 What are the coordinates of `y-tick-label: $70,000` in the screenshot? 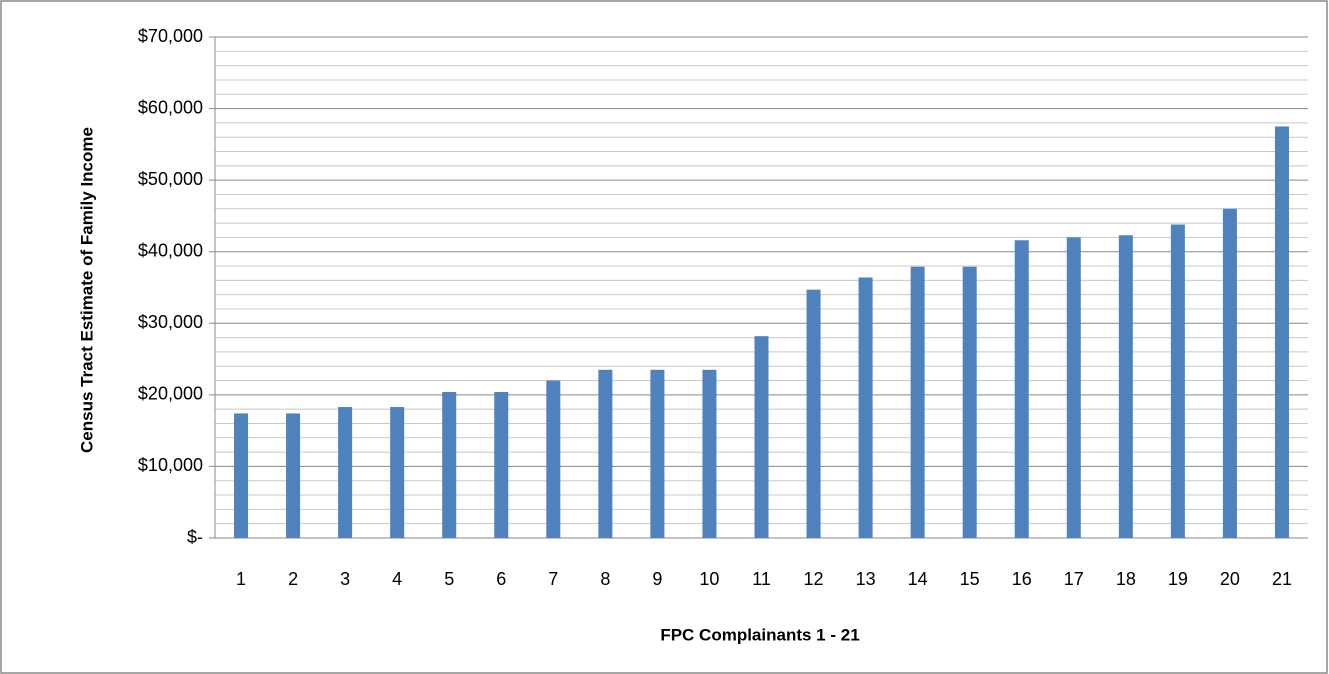 It's located at (170, 36).